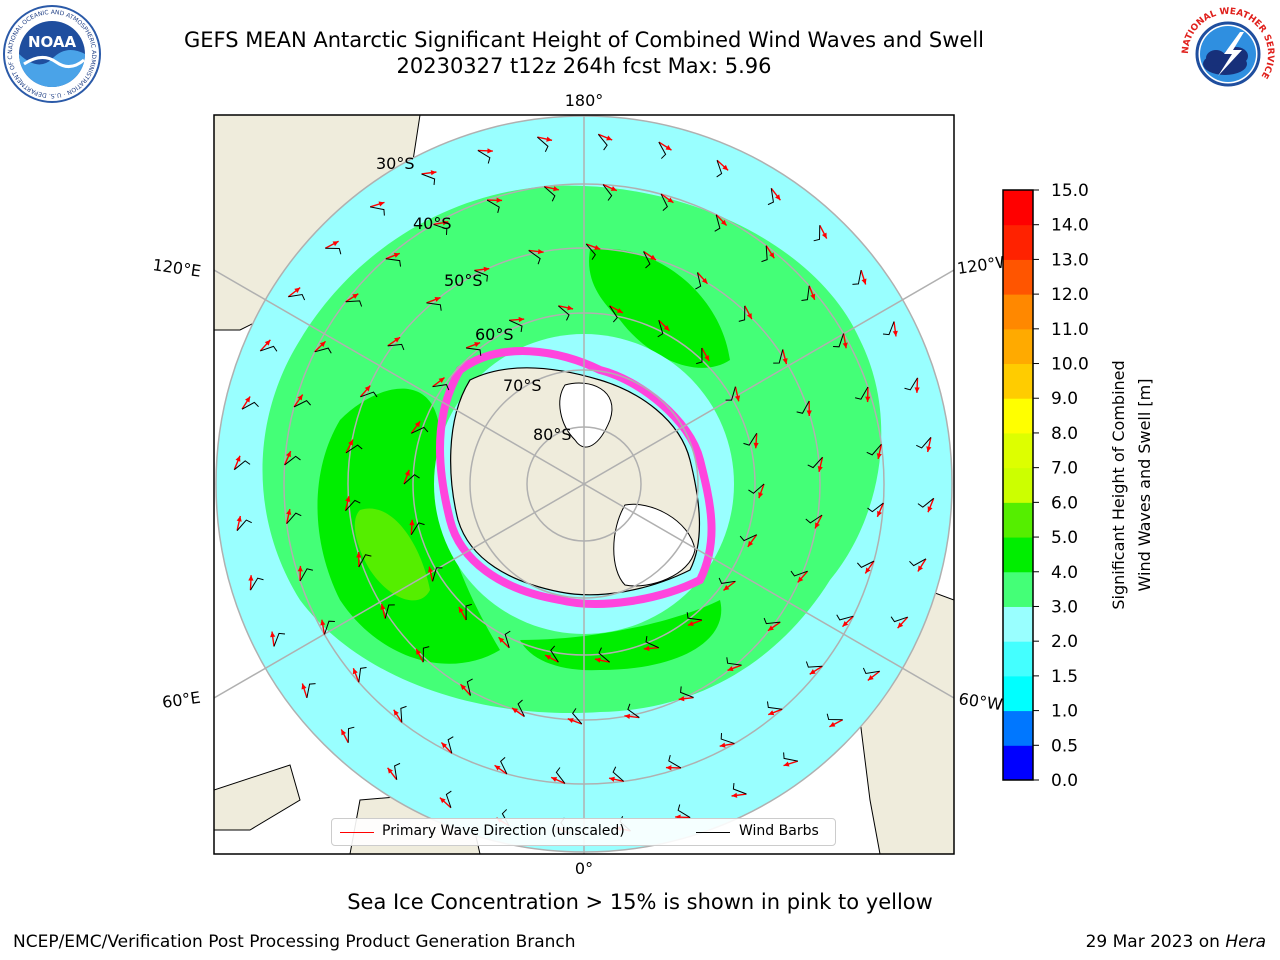 This screenshot has width=1280, height=960. Describe the element at coordinates (494, 334) in the screenshot. I see `lat-label-60s: 60°S` at that location.